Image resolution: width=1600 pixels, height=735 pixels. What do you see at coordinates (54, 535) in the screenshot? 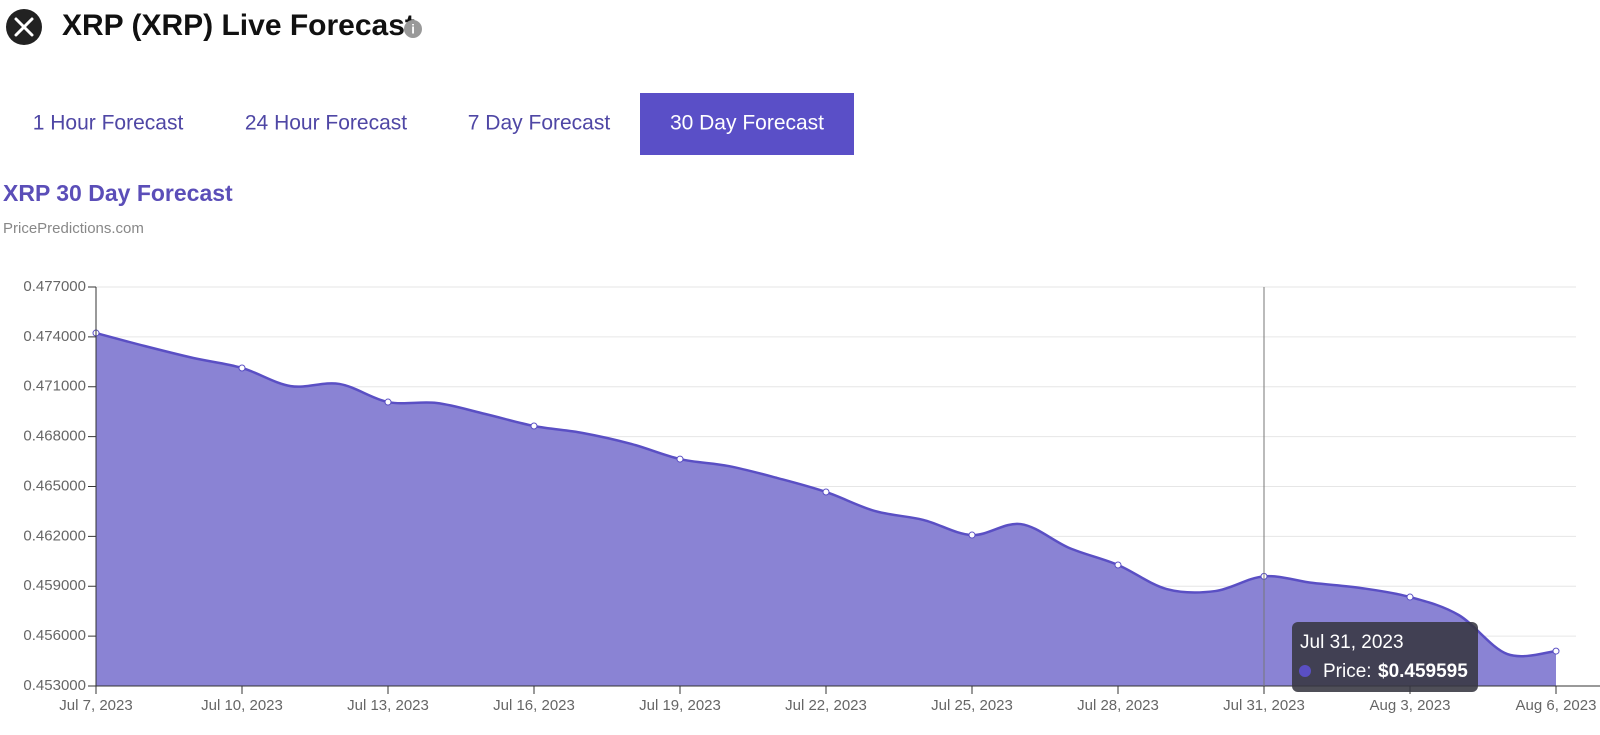
I see `y-tick-label: 0.462000` at bounding box center [54, 535].